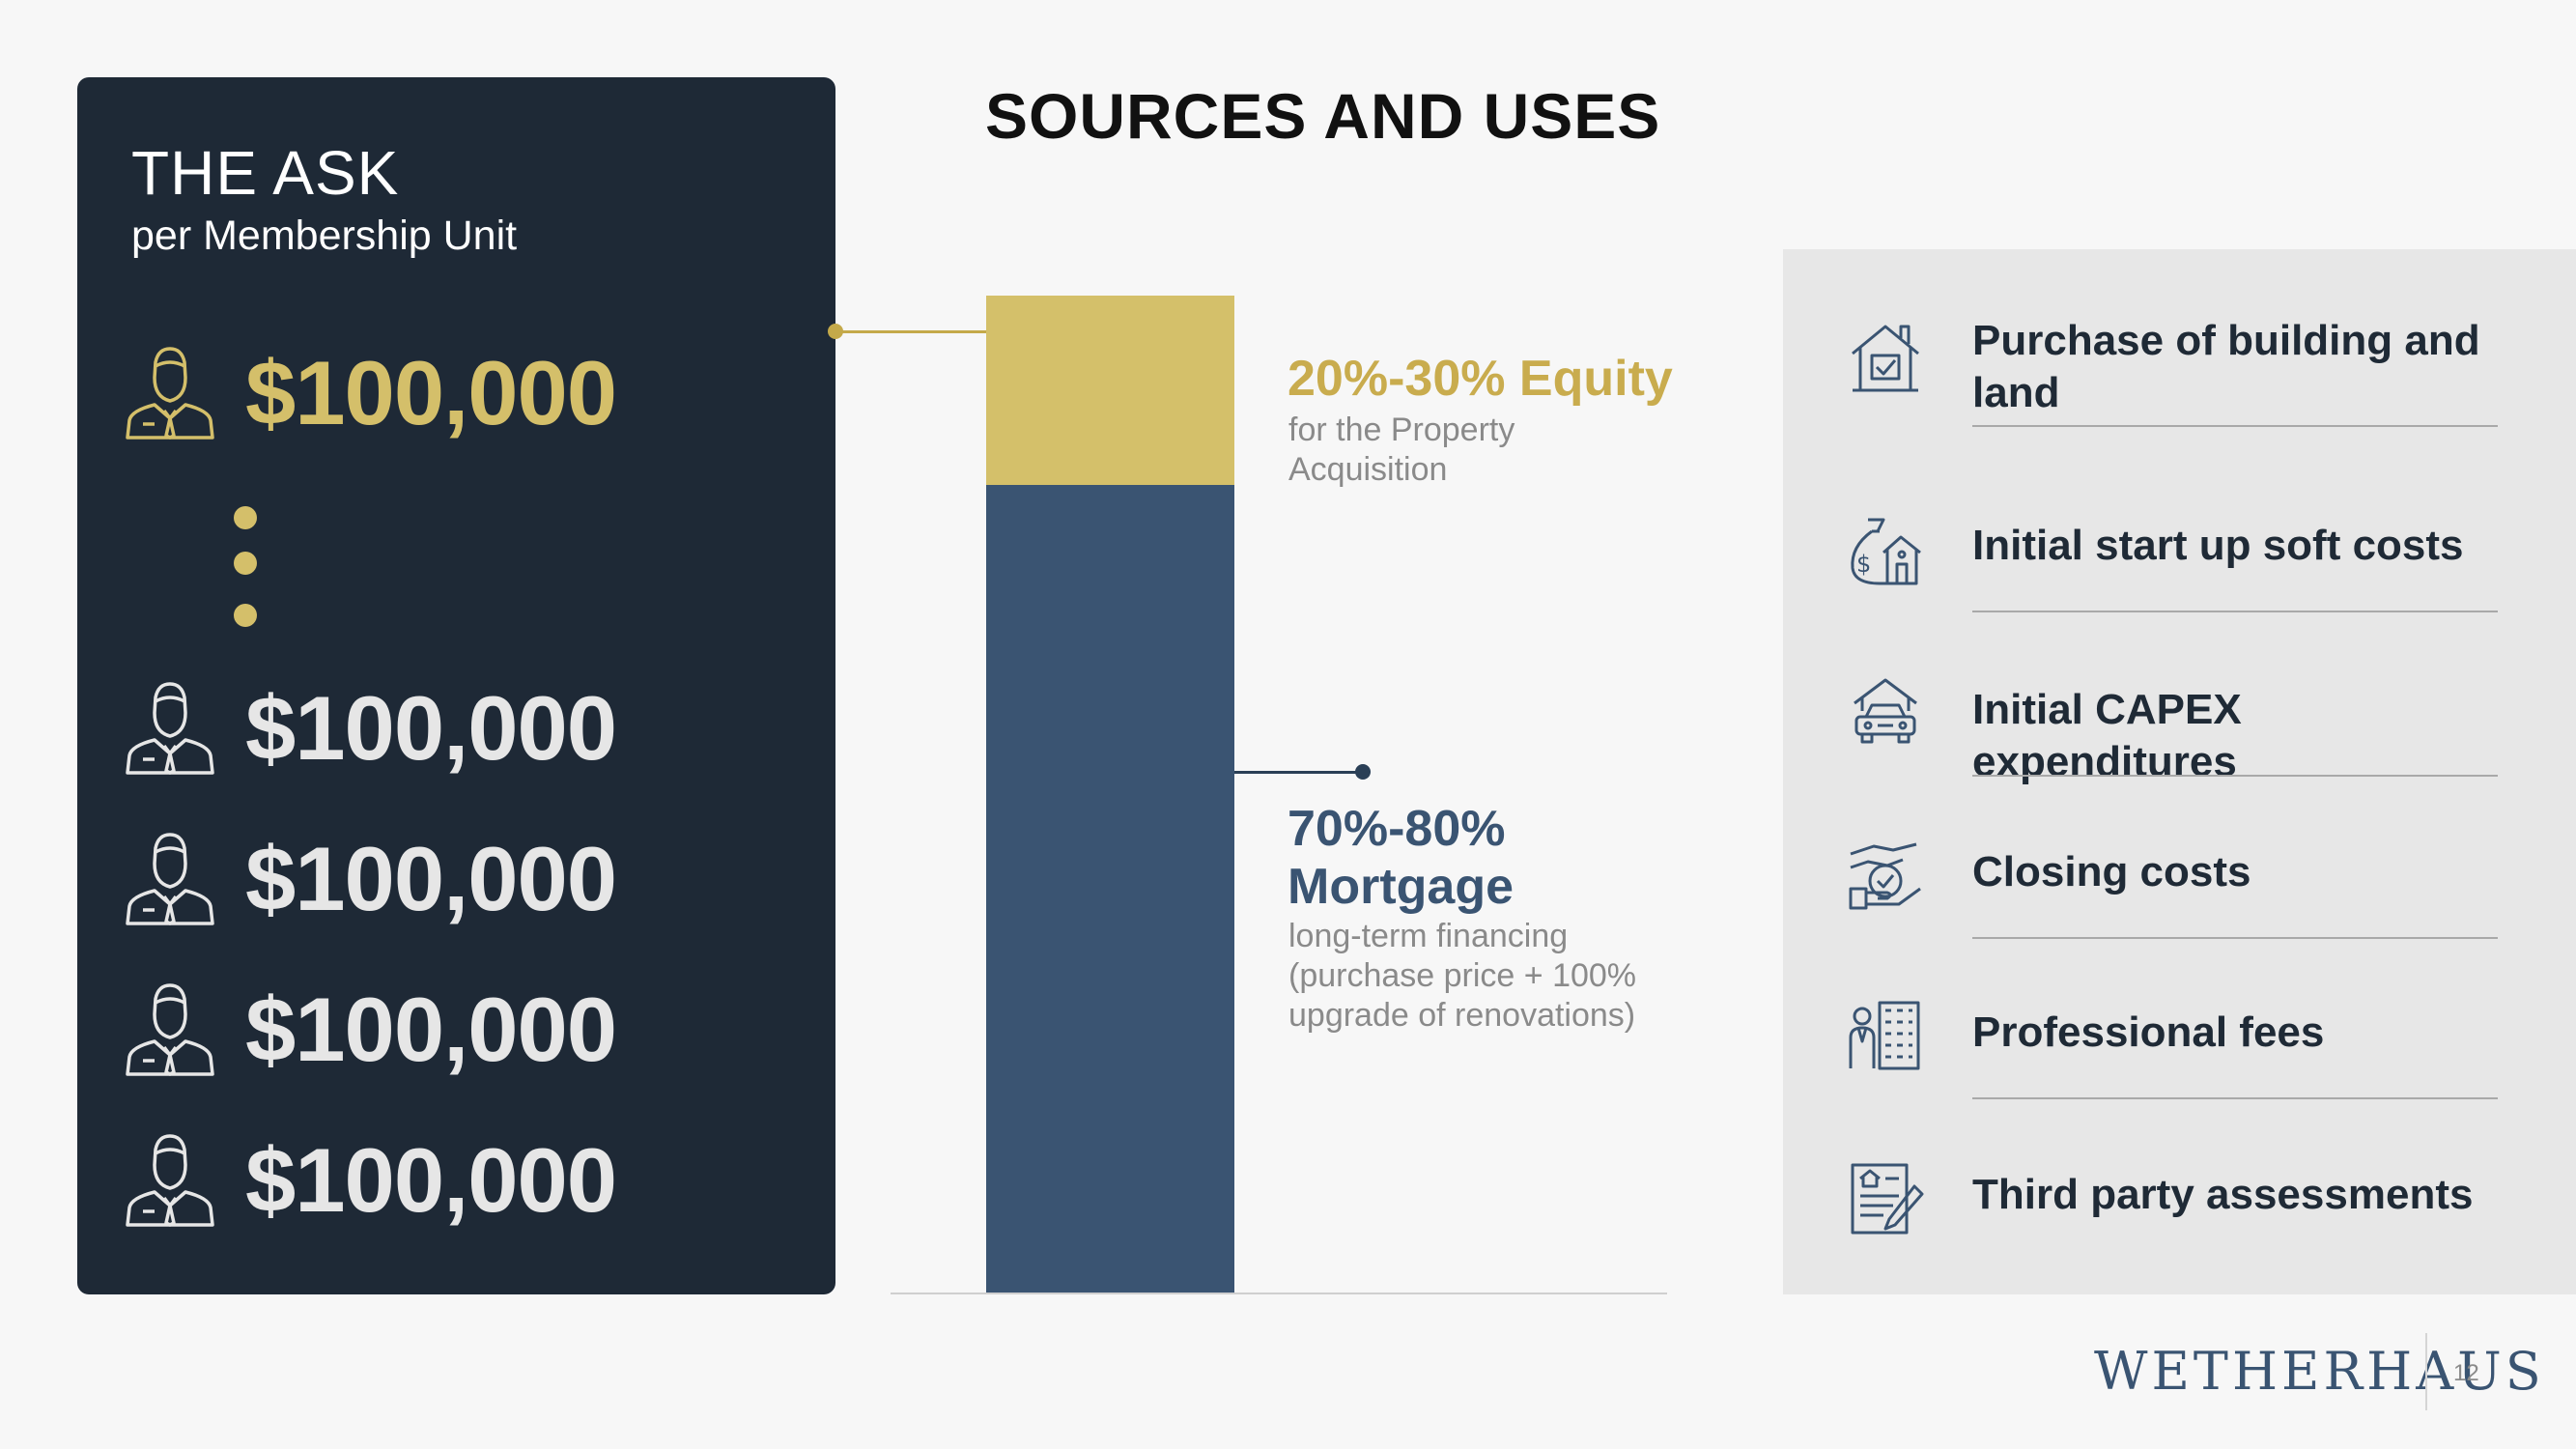 The height and width of the screenshot is (1449, 2576). Describe the element at coordinates (2111, 871) in the screenshot. I see `use-label: Closing costs` at that location.